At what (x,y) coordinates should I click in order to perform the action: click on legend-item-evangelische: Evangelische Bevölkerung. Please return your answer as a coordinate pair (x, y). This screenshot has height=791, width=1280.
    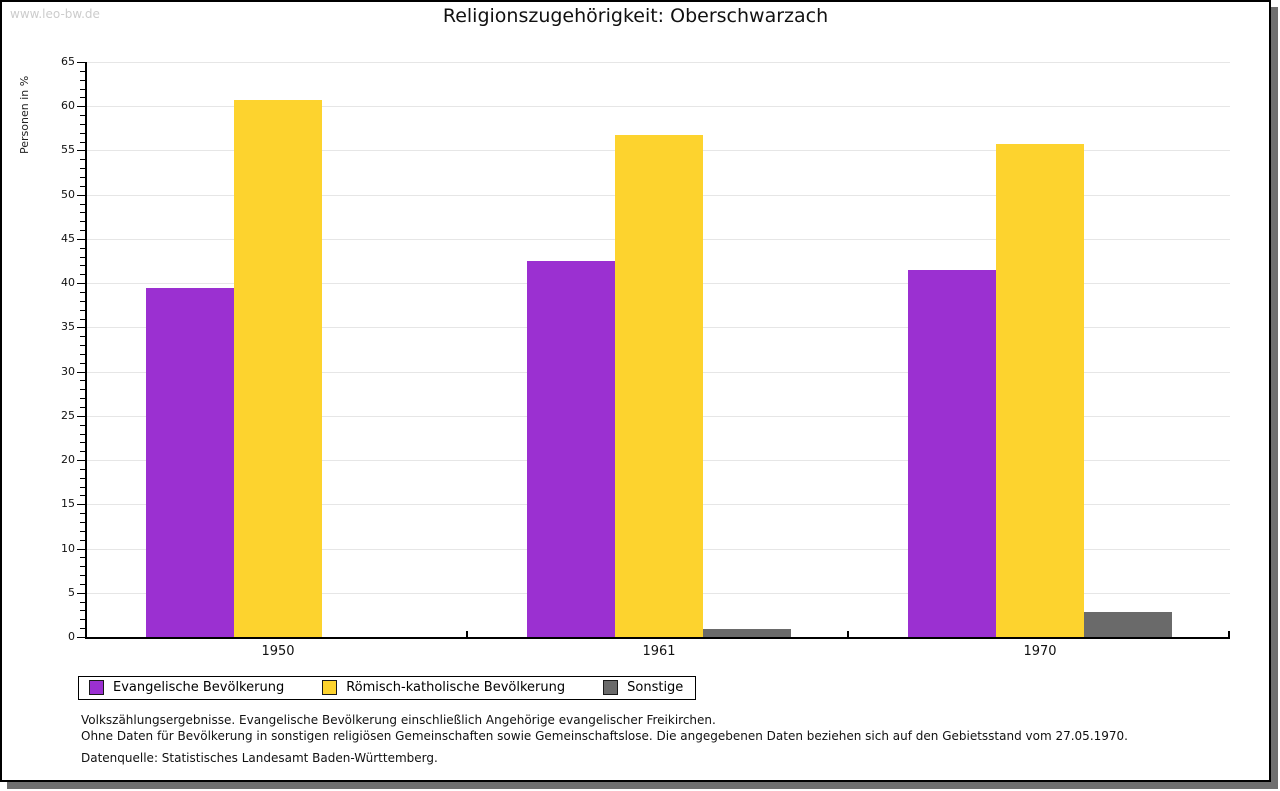
    Looking at the image, I should click on (186, 687).